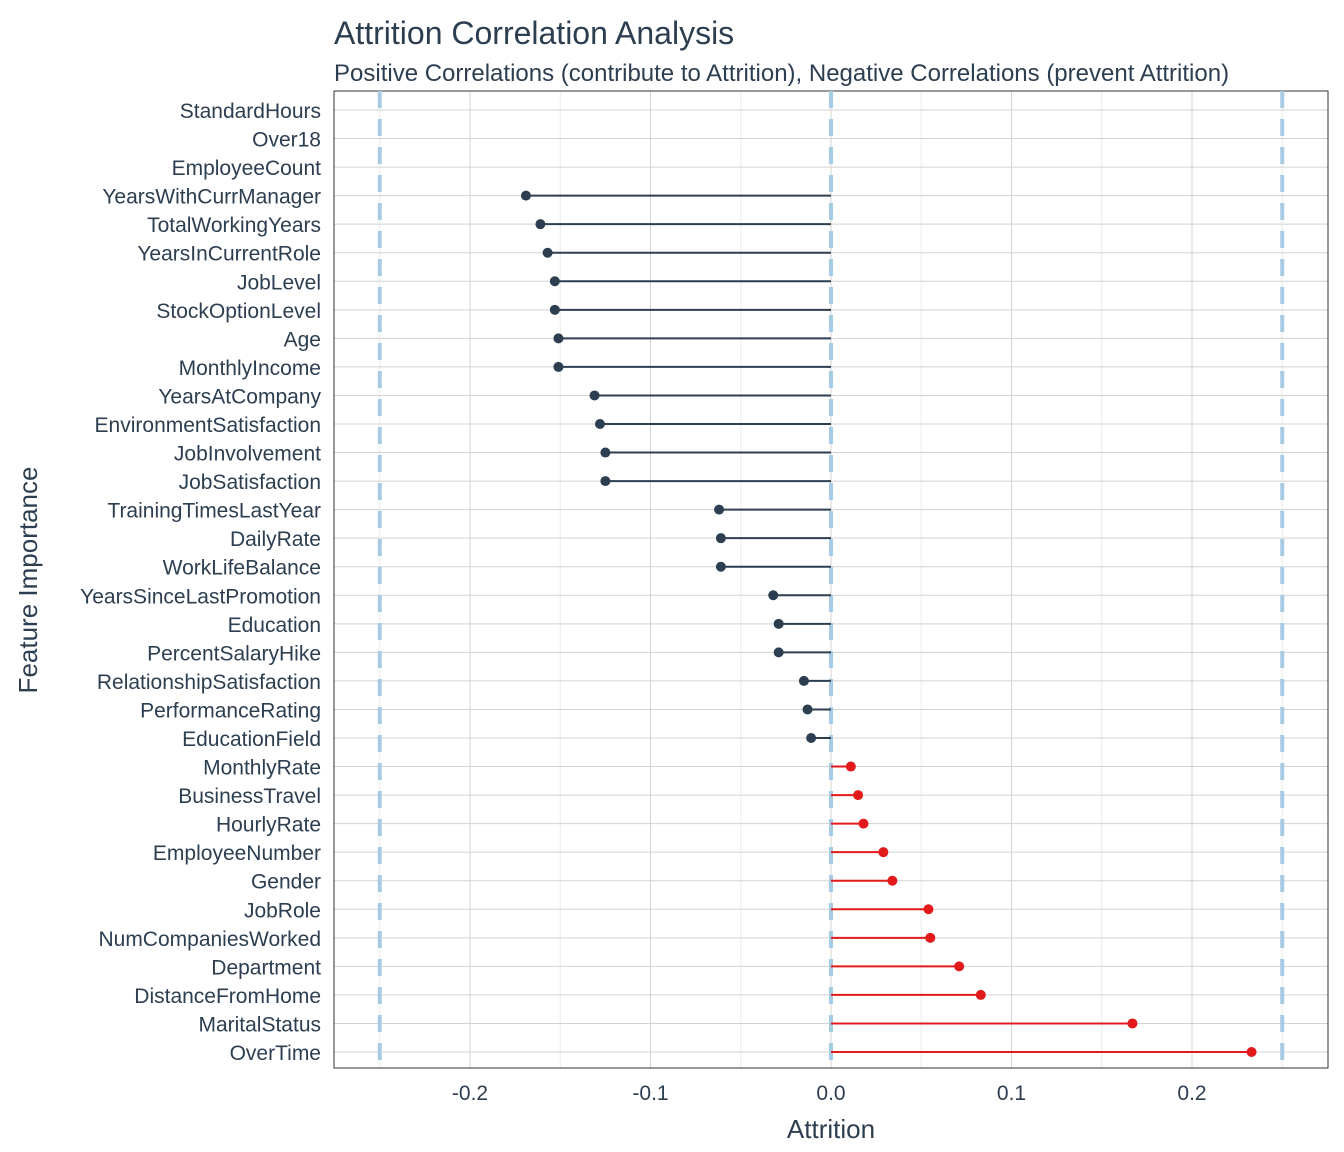 The width and height of the screenshot is (1344, 1152). Describe the element at coordinates (237, 853) in the screenshot. I see `y-tick-label: EmployeeNumber` at that location.